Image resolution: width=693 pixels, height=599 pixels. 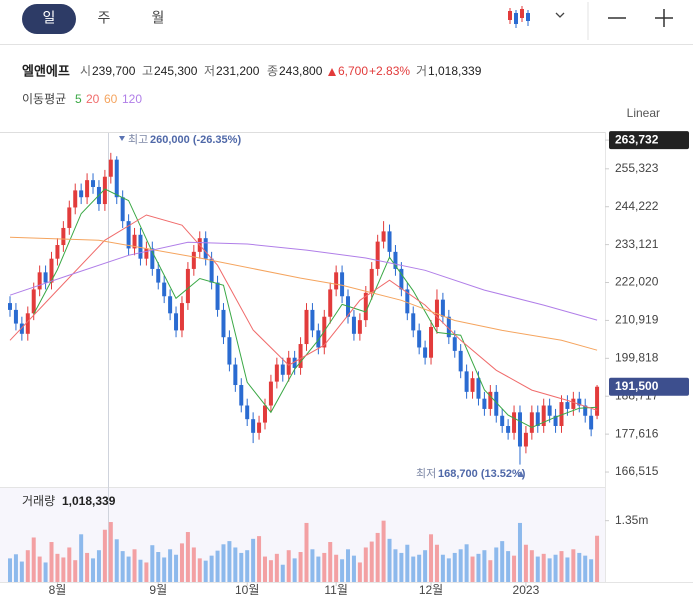 What do you see at coordinates (138, 139) in the screenshot?
I see `high-annotation-label: 최고` at bounding box center [138, 139].